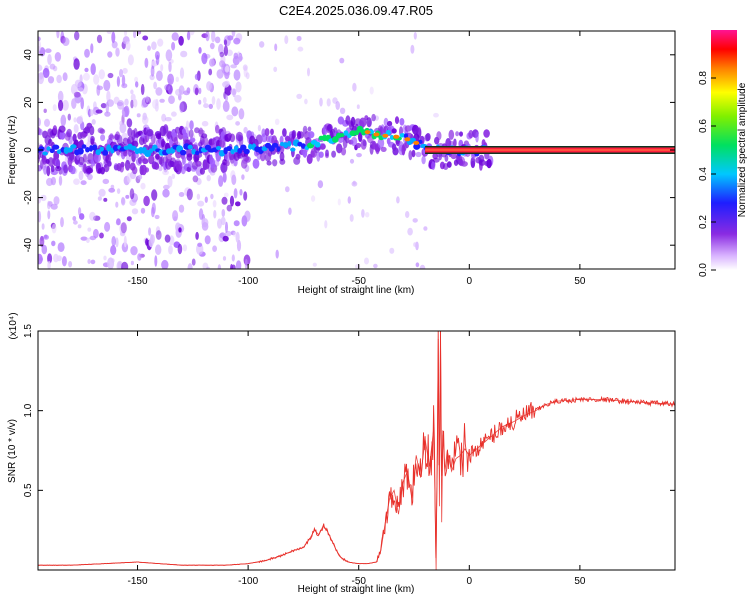 Image resolution: width=750 pixels, height=600 pixels. I want to click on spectrogram-x-tick-label: -100, so click(248, 281).